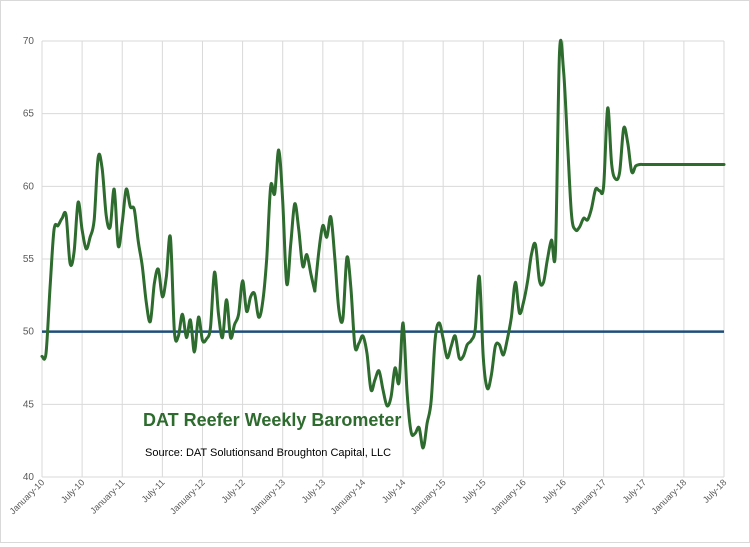 This screenshot has height=547, width=750. Describe the element at coordinates (394, 491) in the screenshot. I see `x-tick-label: July-14` at that location.